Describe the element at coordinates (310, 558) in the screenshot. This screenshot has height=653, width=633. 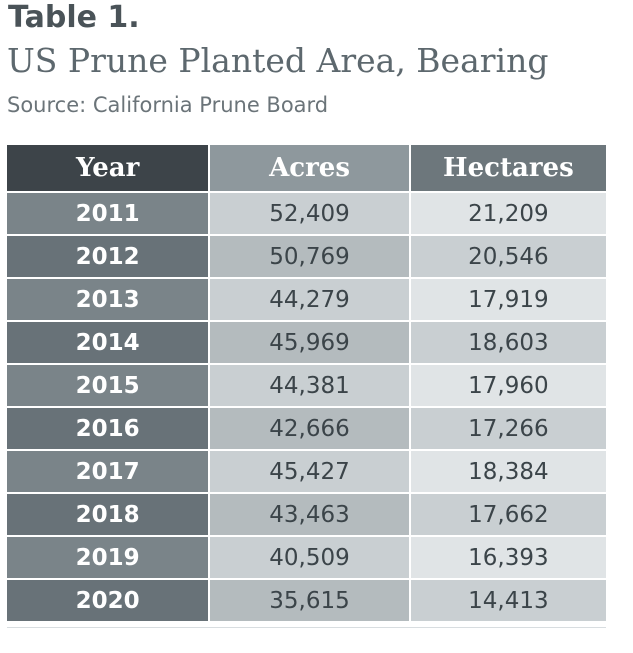
I see `acres-cell: 40,509` at that location.